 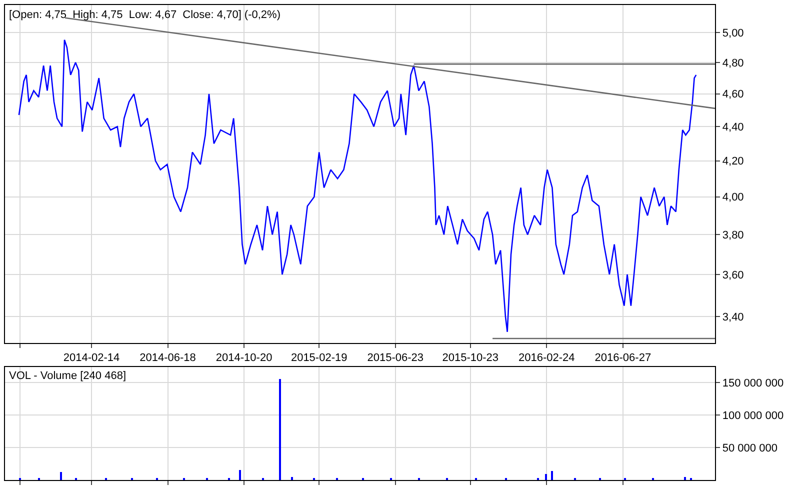 What do you see at coordinates (623, 358) in the screenshot?
I see `x-tick-label: 2016-06-27` at bounding box center [623, 358].